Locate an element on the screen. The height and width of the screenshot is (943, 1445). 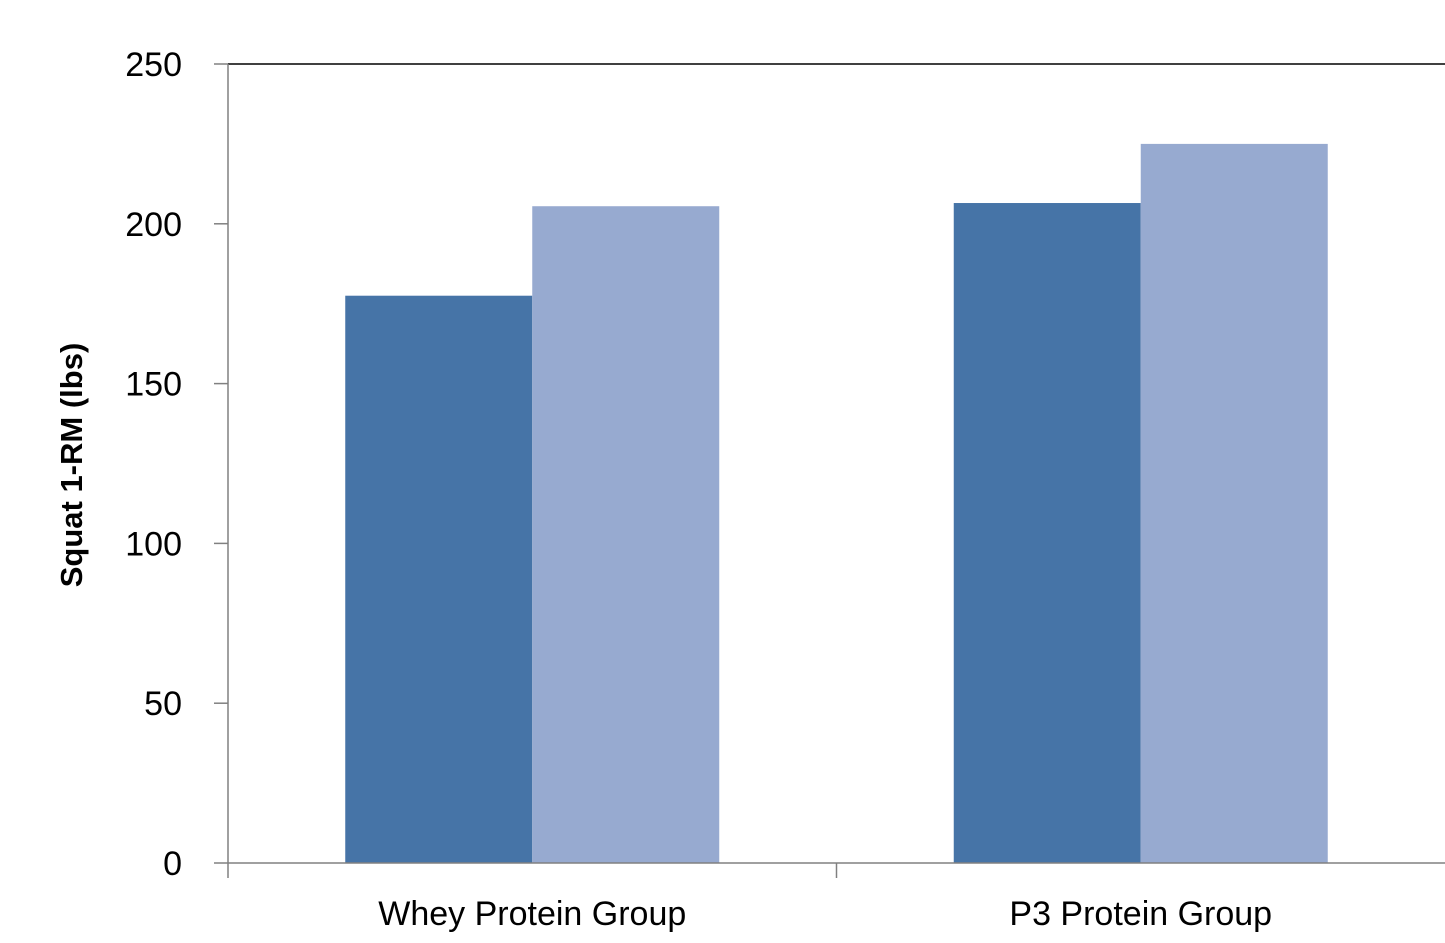
y-tick-label: 200 is located at coordinates (153, 225).